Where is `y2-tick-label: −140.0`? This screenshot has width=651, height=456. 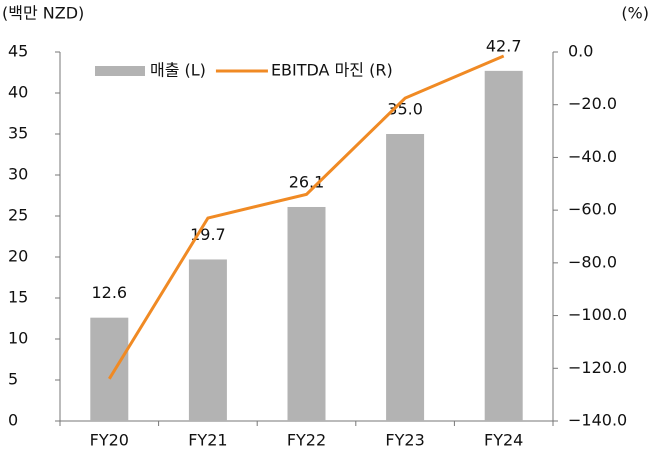
y2-tick-label: −140.0 is located at coordinates (597, 420).